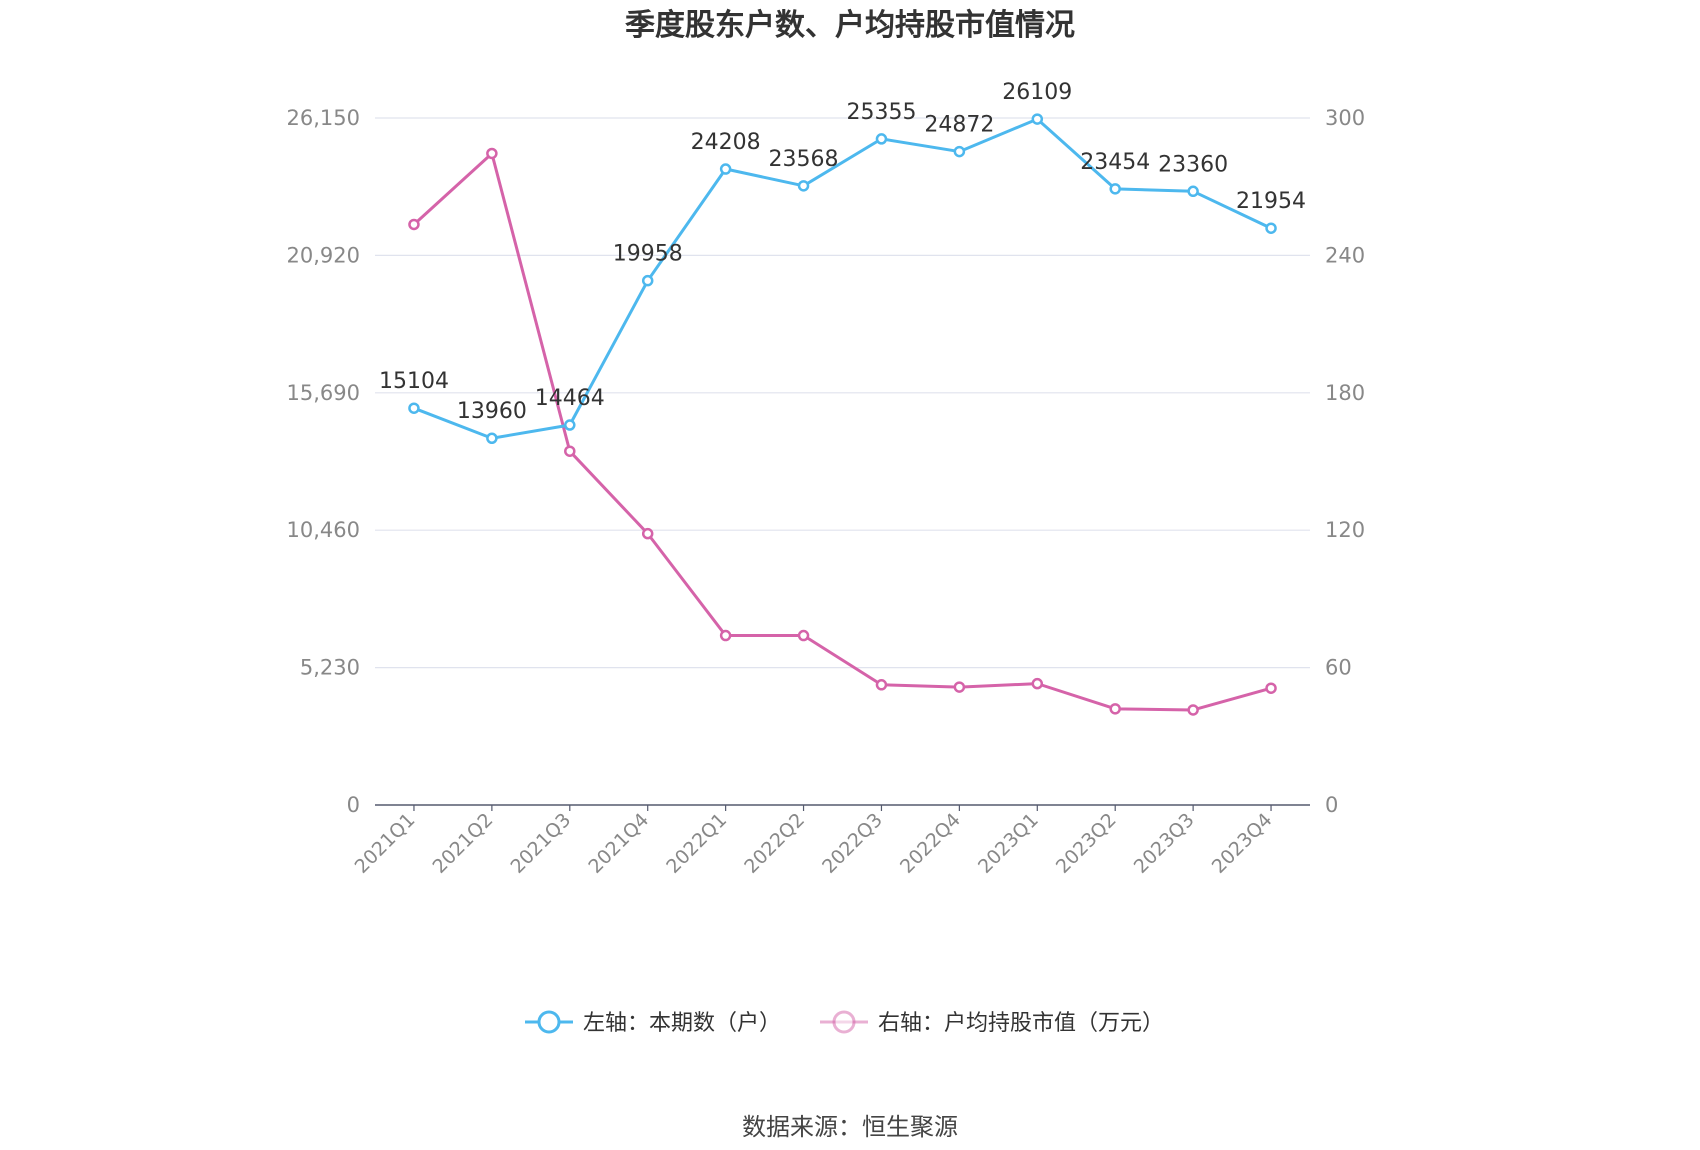 The width and height of the screenshot is (1700, 1150). What do you see at coordinates (1345, 393) in the screenshot?
I see `right-tick-label: 180` at bounding box center [1345, 393].